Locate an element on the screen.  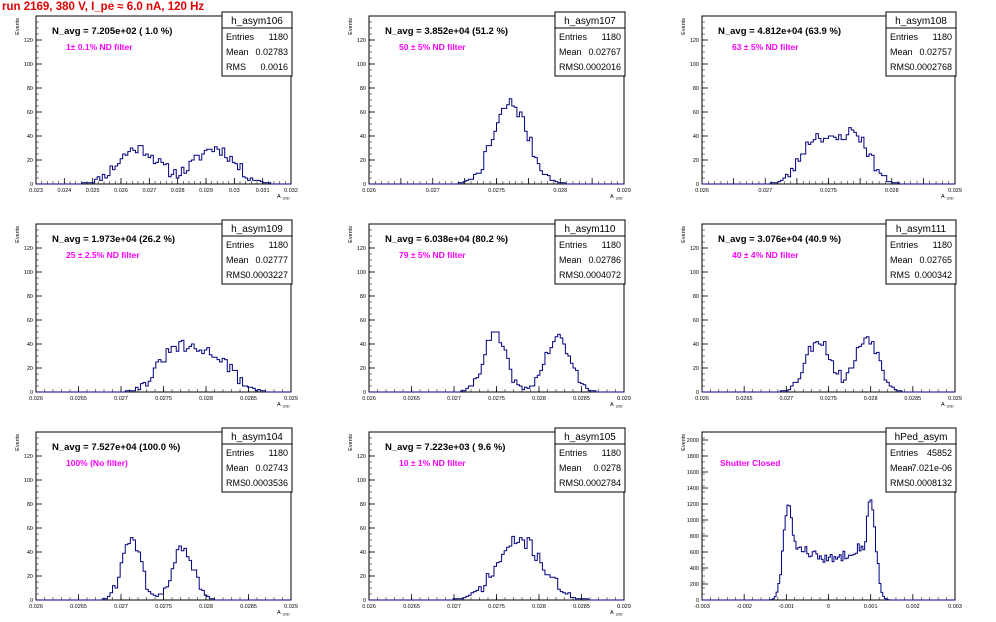
stats-name: hPed_asym is located at coordinates (921, 437).